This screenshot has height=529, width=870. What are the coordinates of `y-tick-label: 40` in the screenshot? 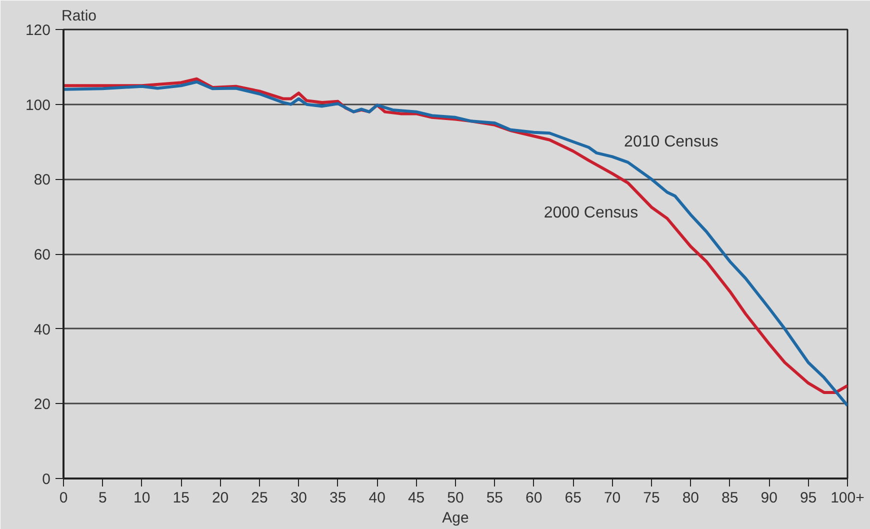 It's located at (42, 329).